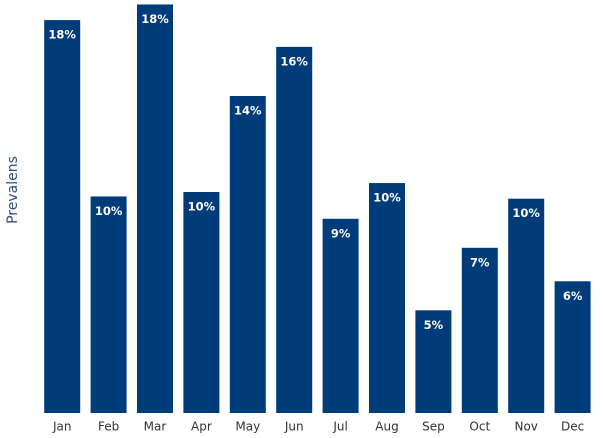  Describe the element at coordinates (386, 427) in the screenshot. I see `x-tick-label: Aug` at that location.